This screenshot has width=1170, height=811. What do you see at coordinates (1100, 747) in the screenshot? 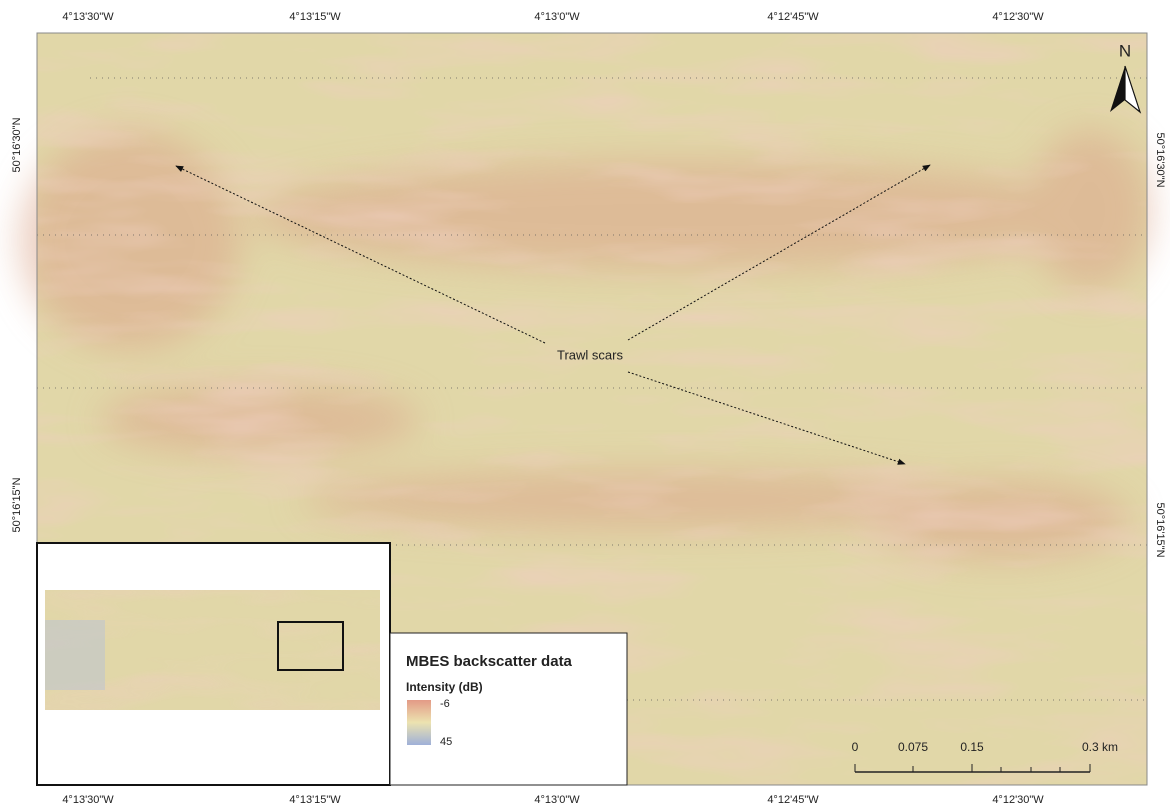
I see `scale-label: 0.3 km` at bounding box center [1100, 747].